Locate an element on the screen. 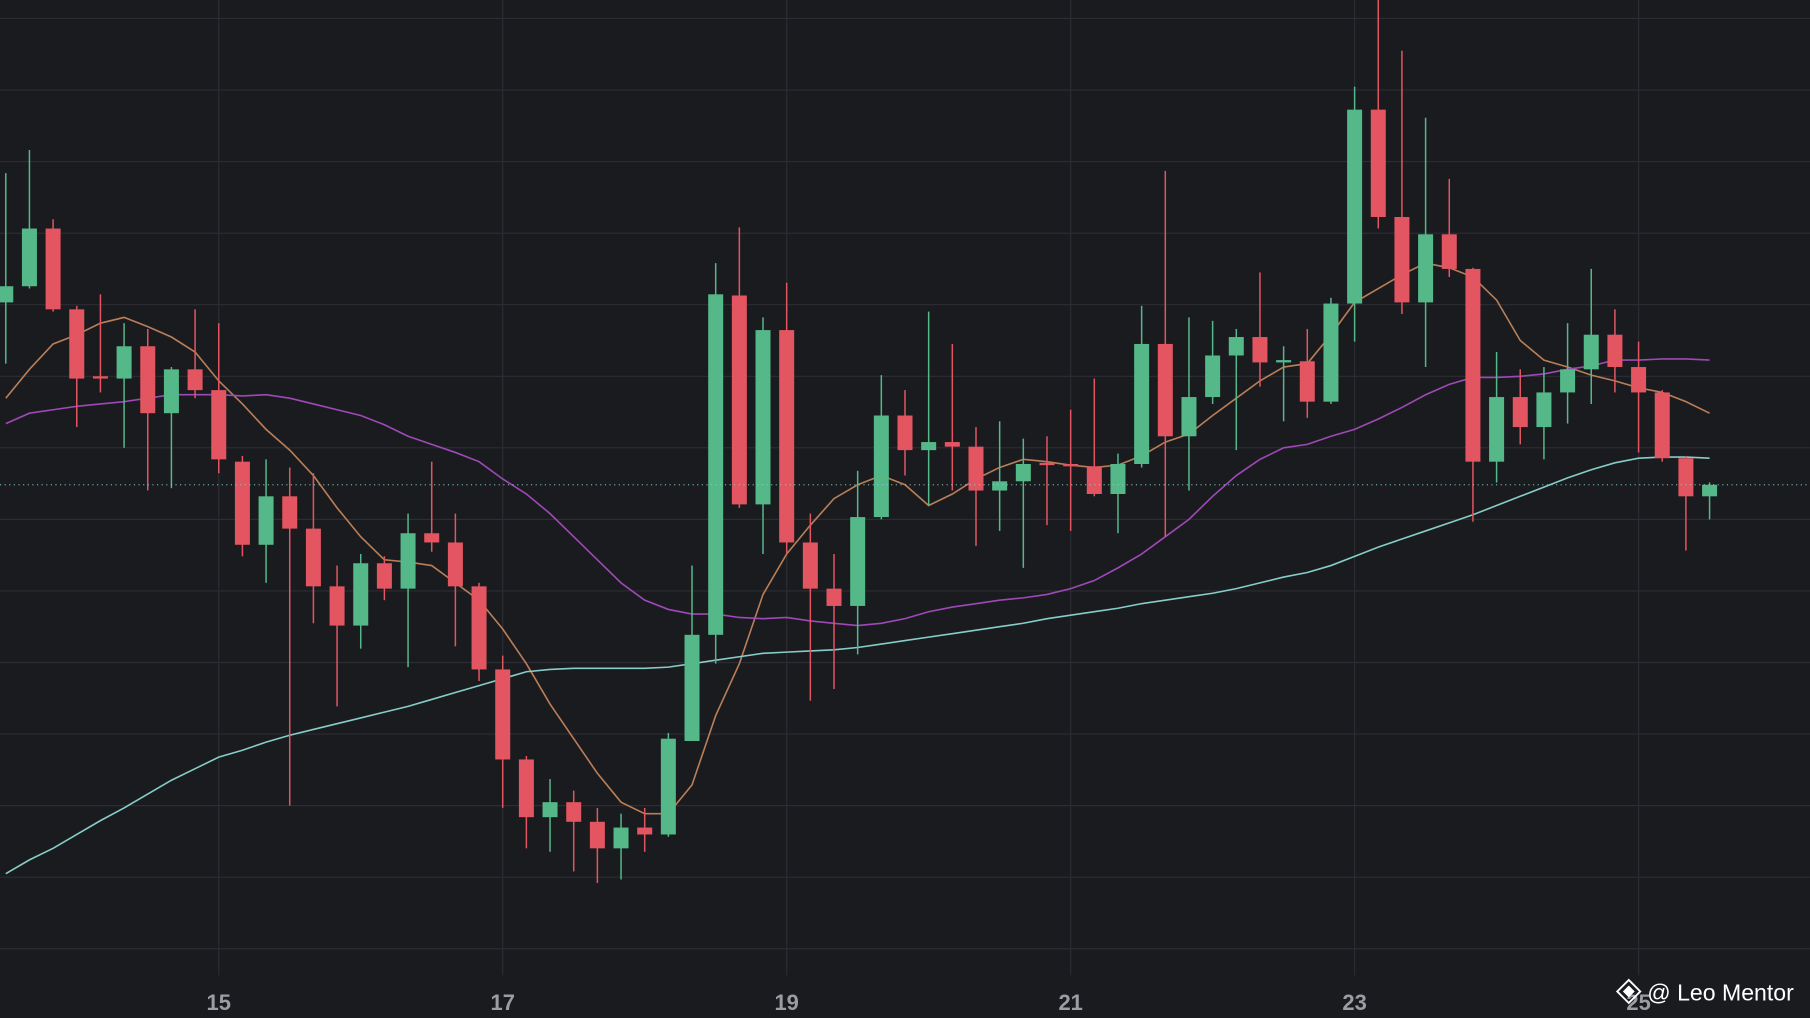 This screenshot has height=1018, width=1810. x-tick-label: 21 is located at coordinates (1070, 1002).